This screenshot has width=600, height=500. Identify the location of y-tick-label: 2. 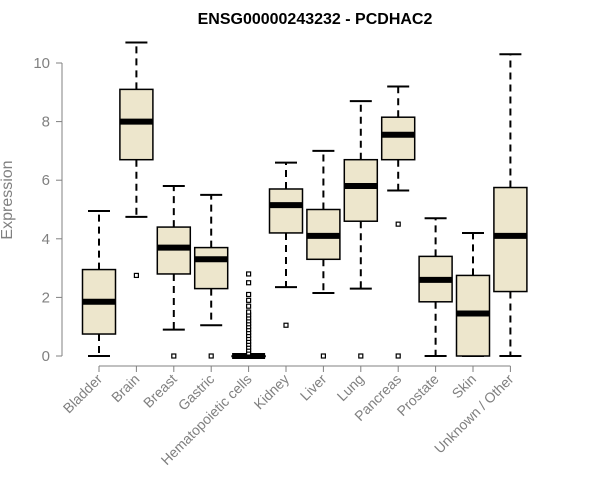
(46, 297).